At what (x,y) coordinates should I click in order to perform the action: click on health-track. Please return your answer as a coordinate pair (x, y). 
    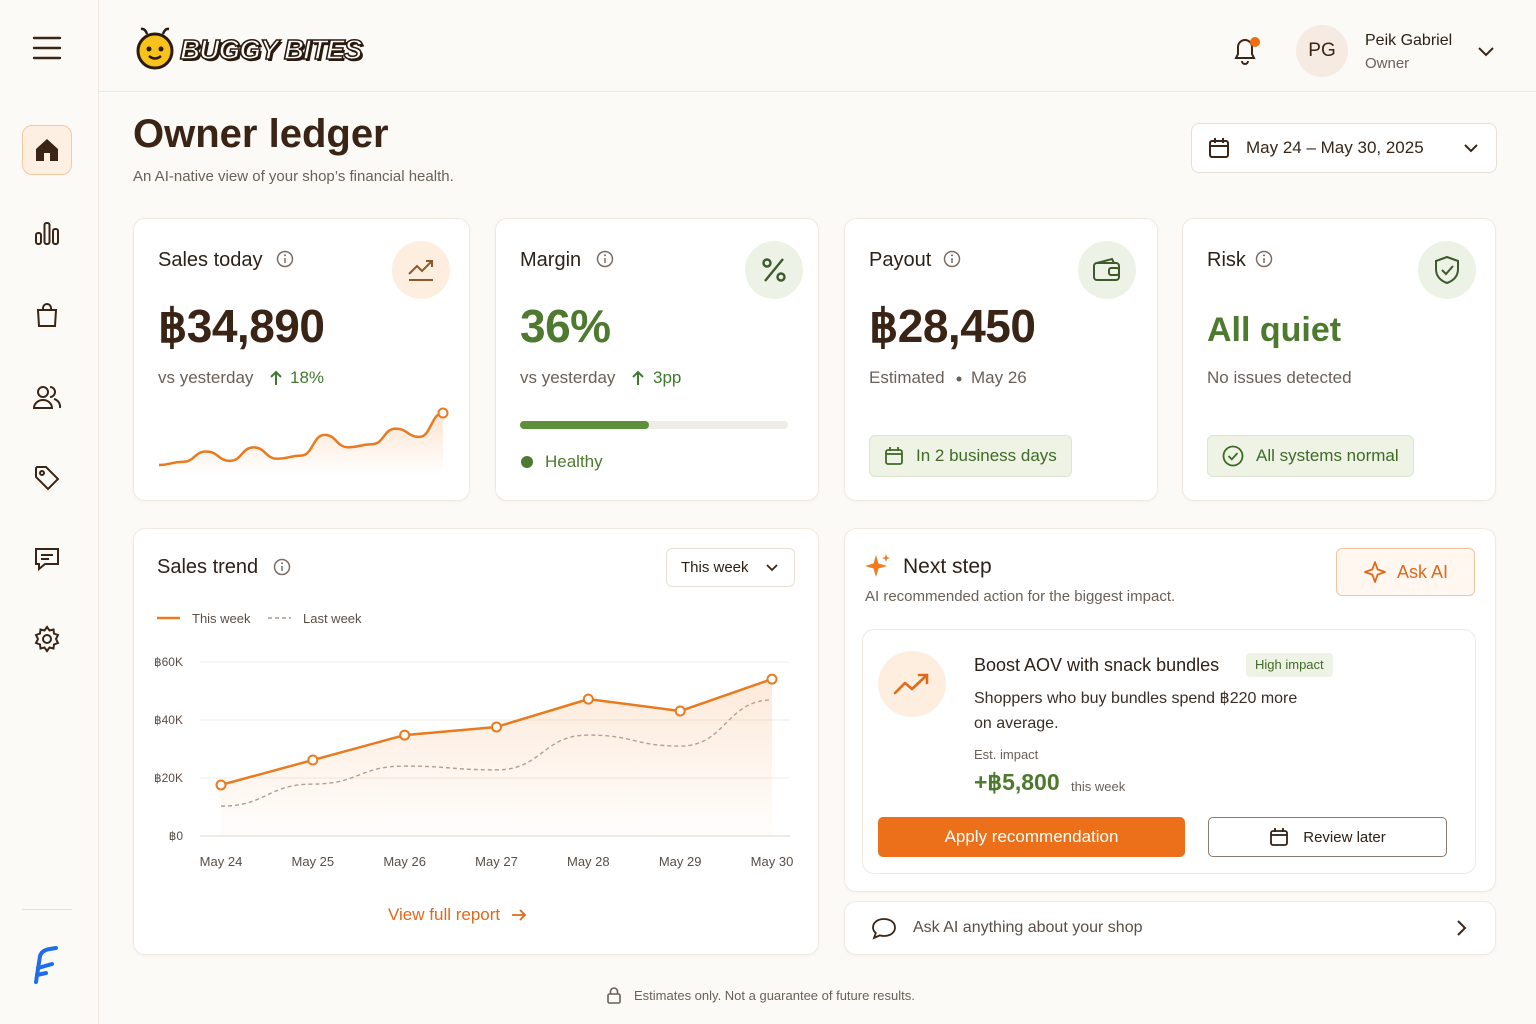
    Looking at the image, I should click on (654, 425).